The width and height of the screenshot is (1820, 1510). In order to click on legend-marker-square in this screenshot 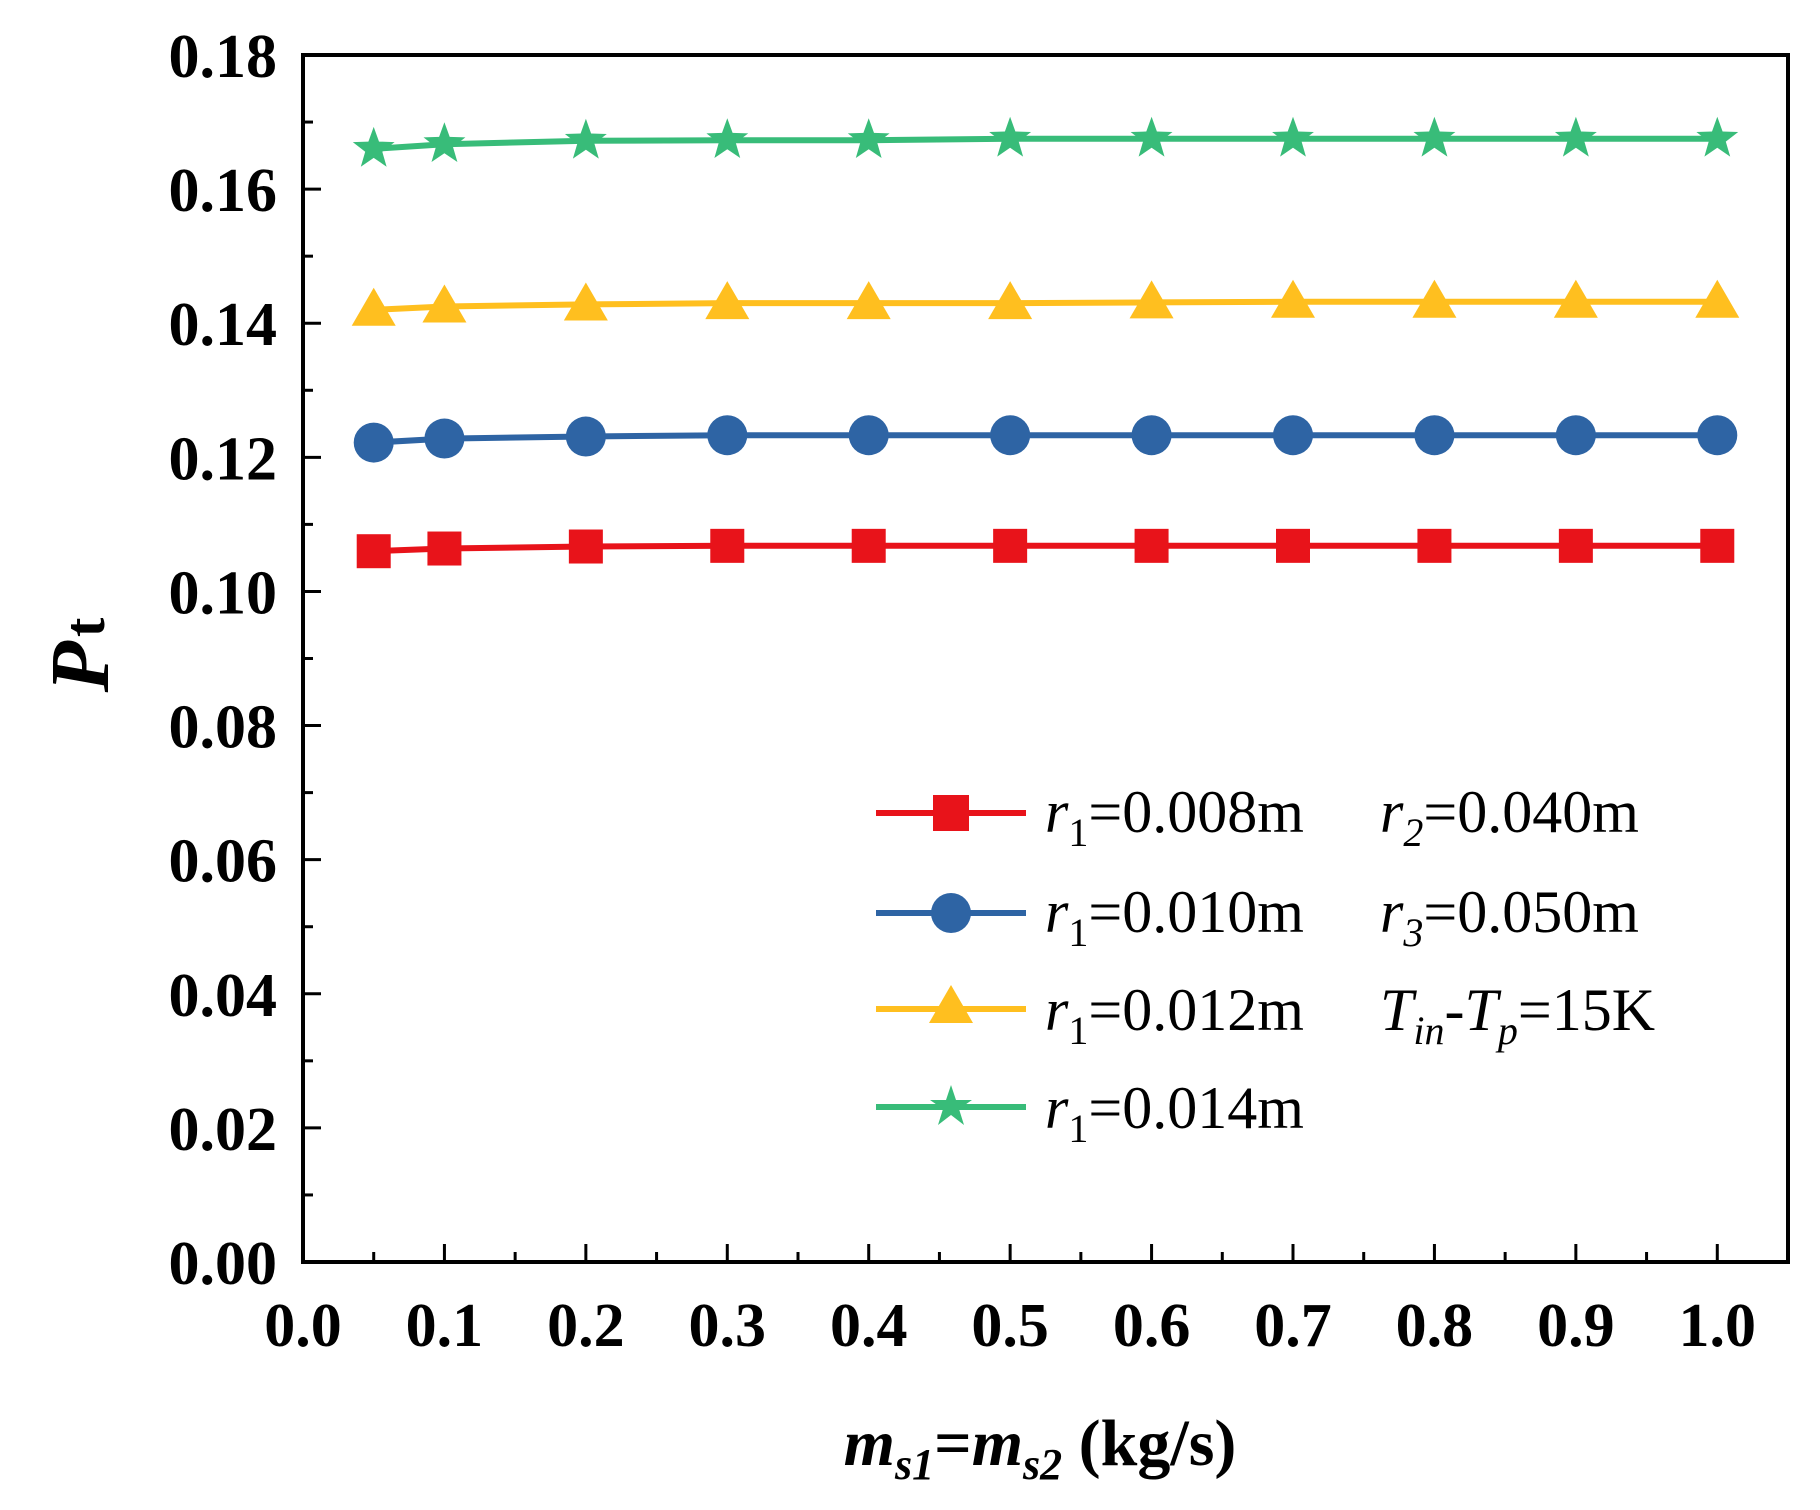, I will do `click(951, 813)`.